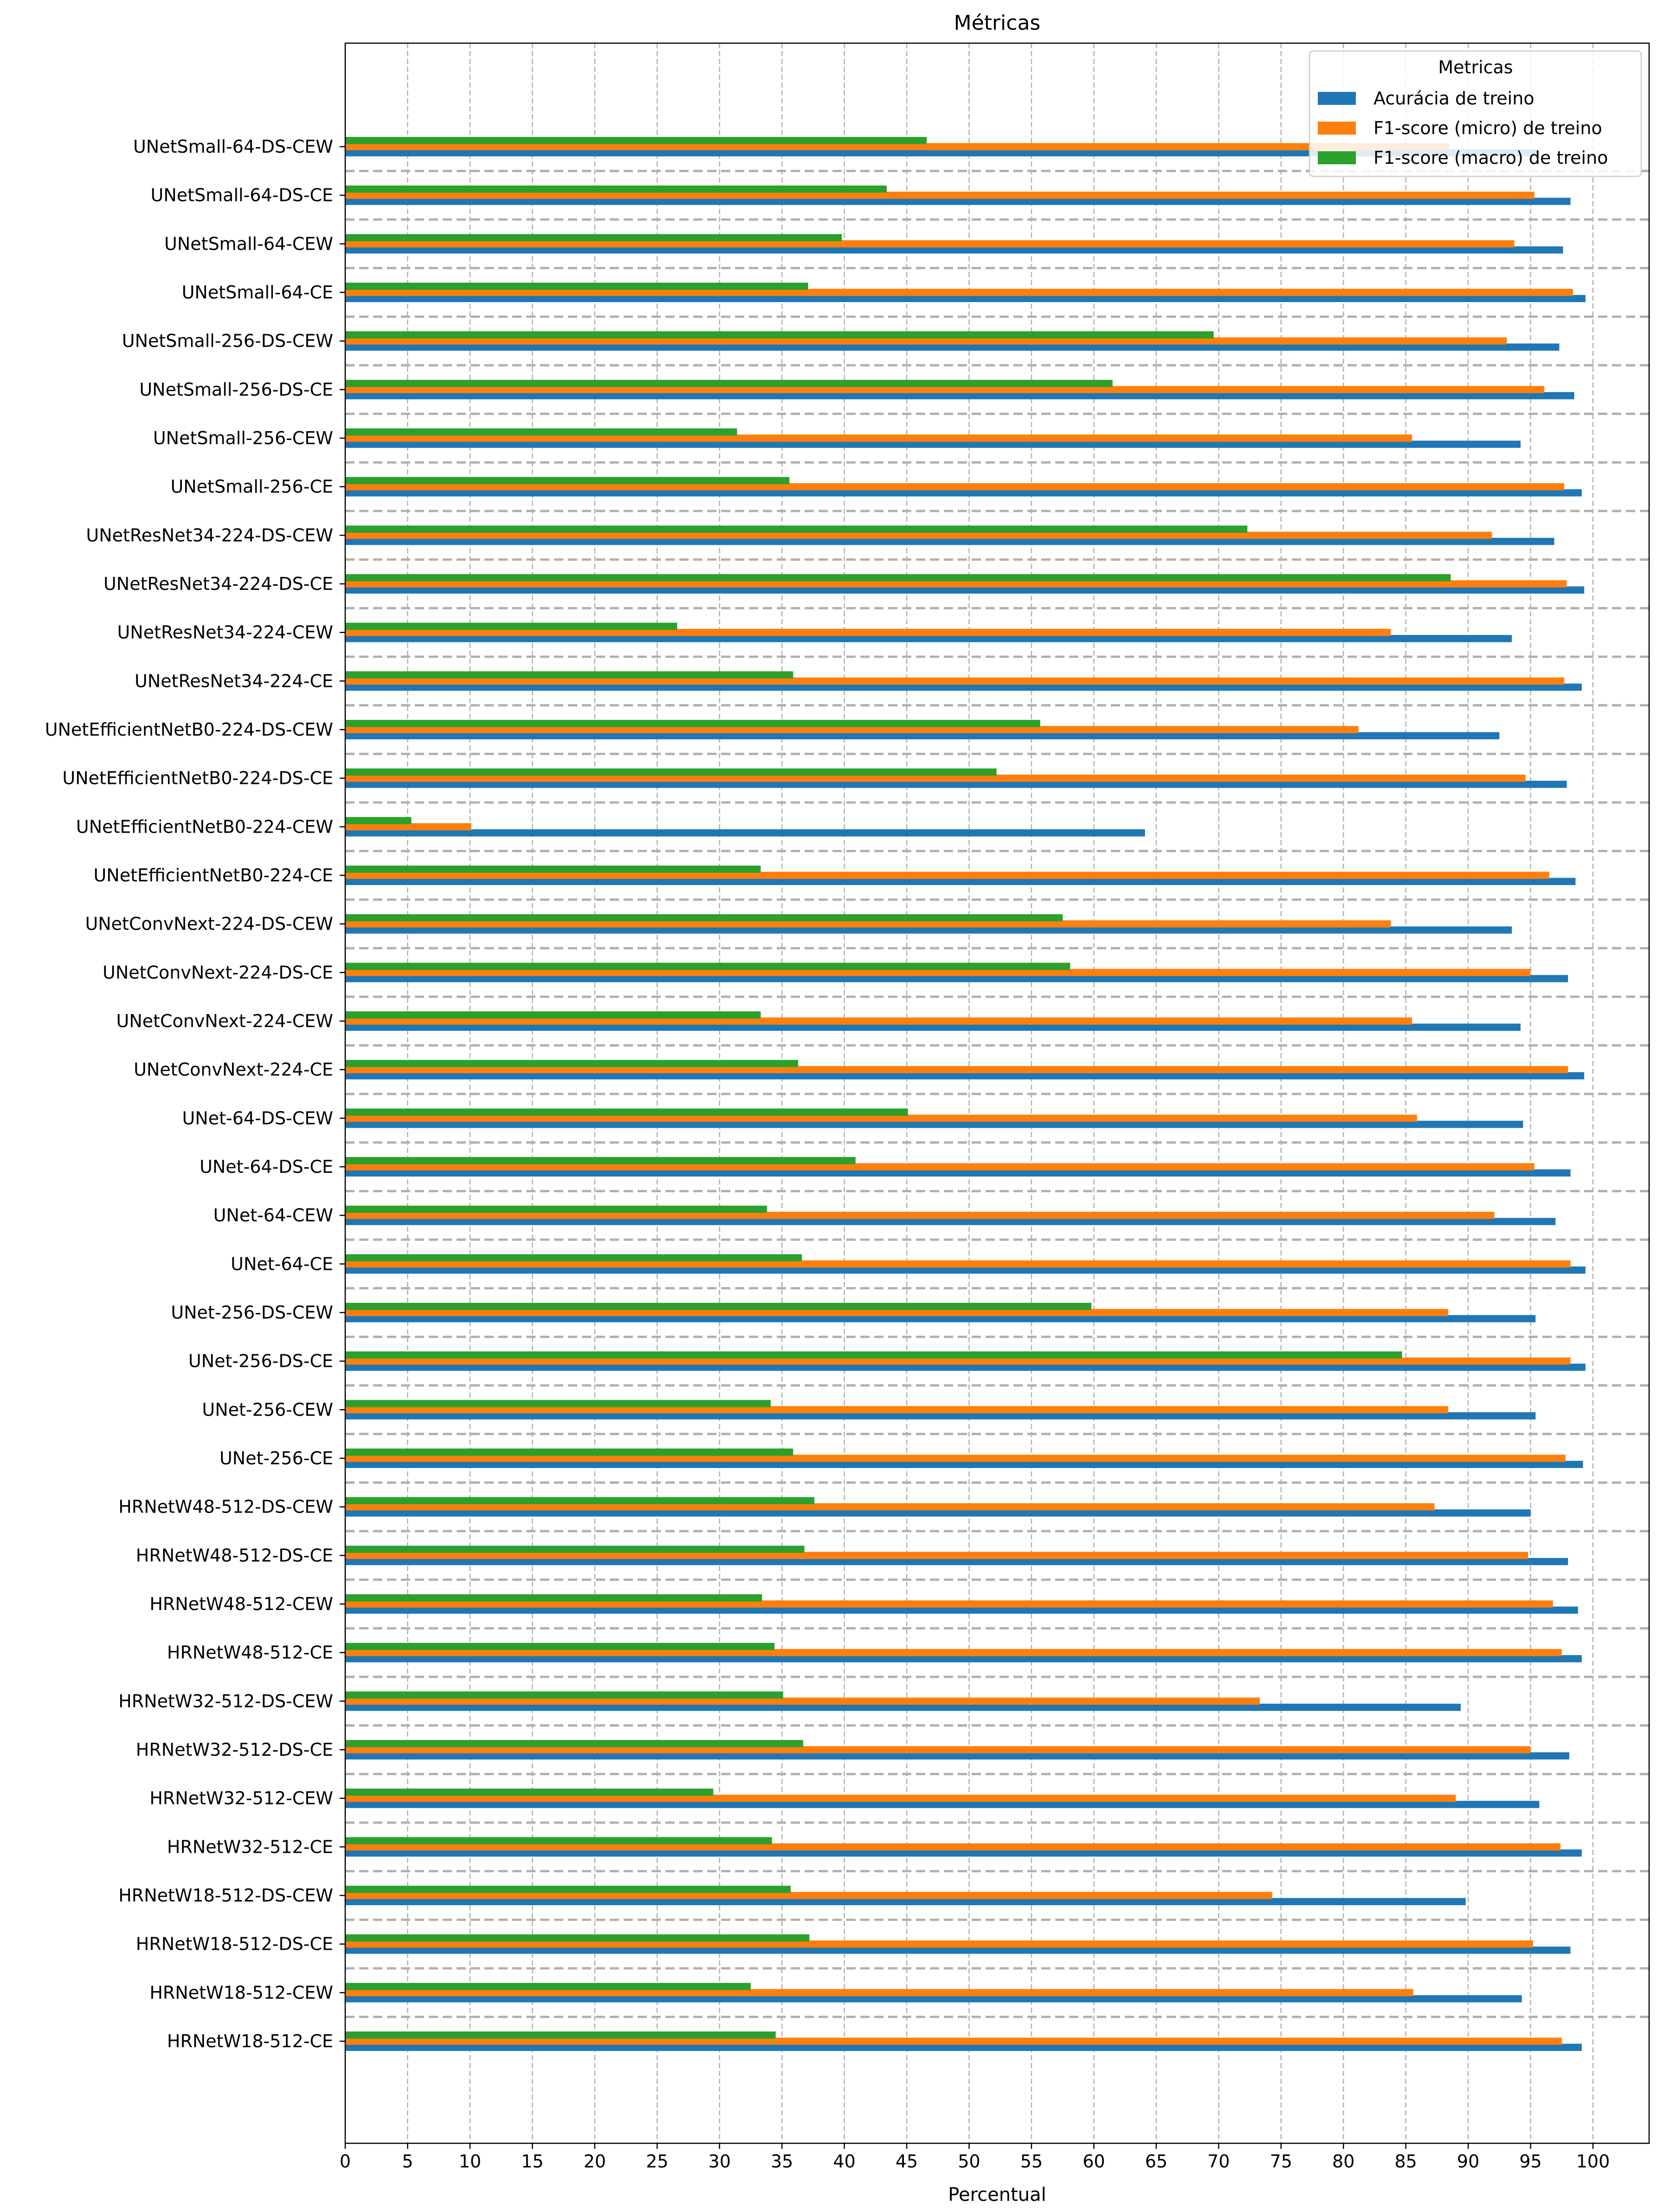  I want to click on legend-box, so click(1475, 113).